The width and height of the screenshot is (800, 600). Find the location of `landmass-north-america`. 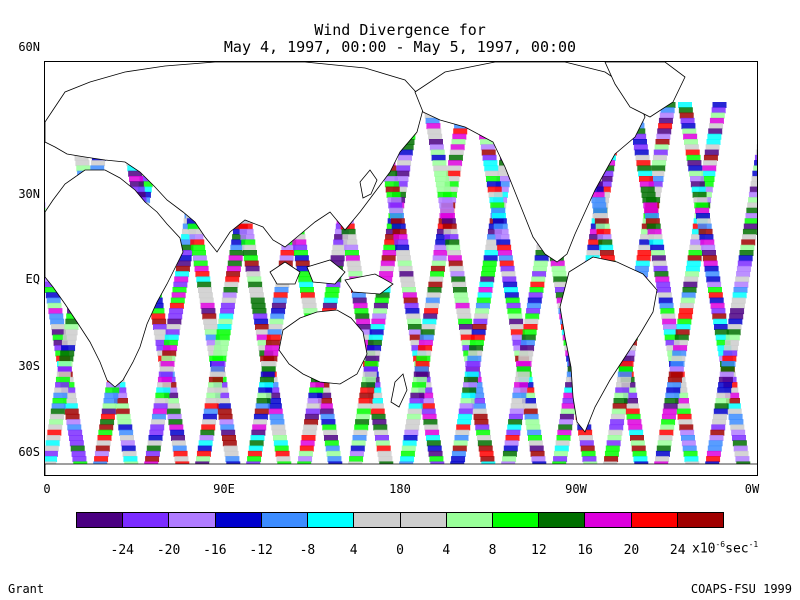

landmass-north-america is located at coordinates (530, 162).